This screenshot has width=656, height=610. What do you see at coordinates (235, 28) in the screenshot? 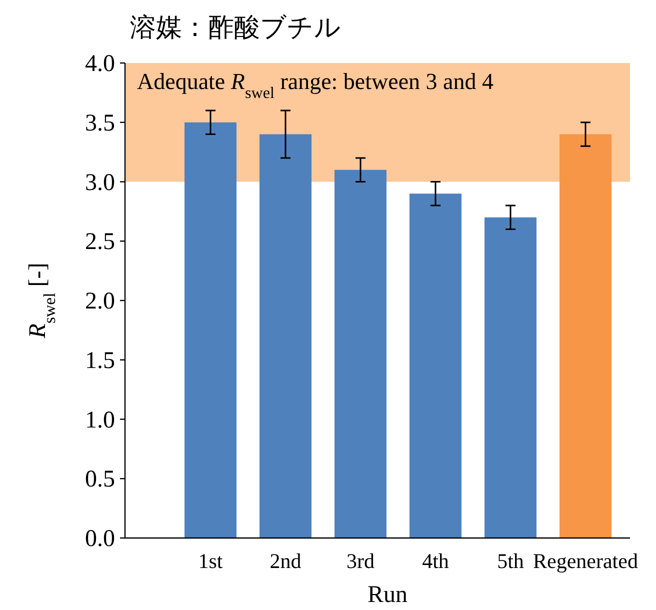
I see `chart-title: 溶媒：酢酸ブチル` at bounding box center [235, 28].